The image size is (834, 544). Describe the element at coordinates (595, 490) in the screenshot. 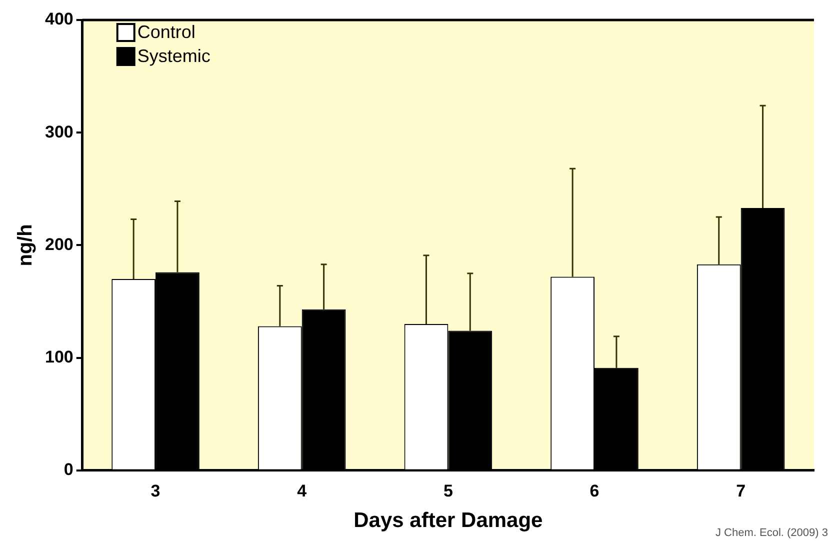

I see `x-tick-label: 6` at that location.